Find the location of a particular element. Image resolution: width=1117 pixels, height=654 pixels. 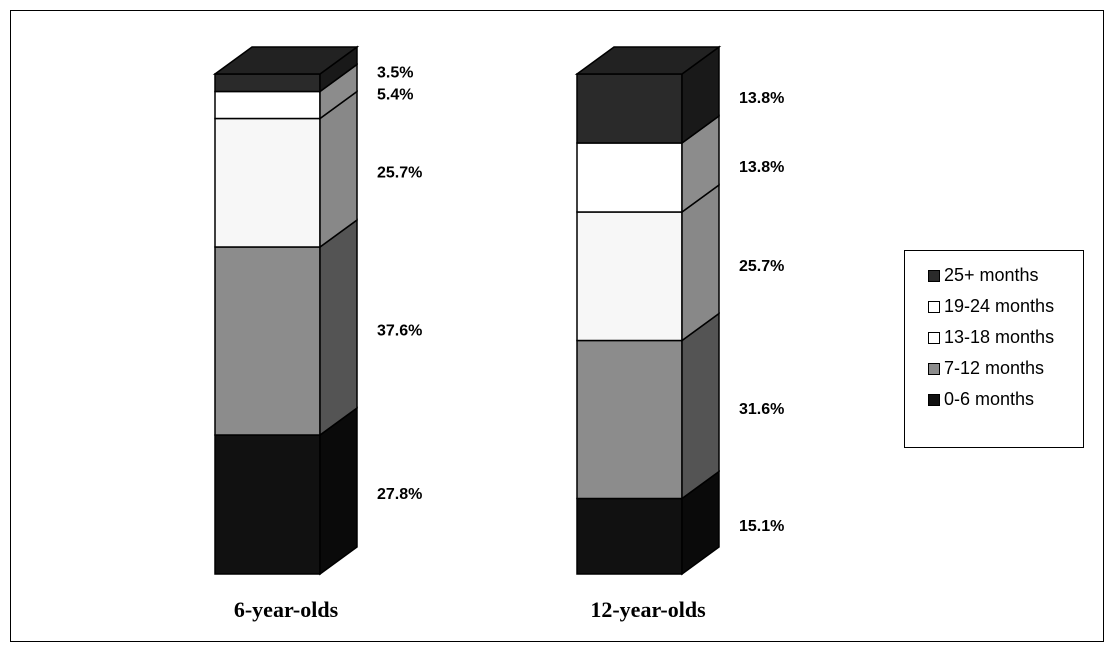

legend-item: 25+ months is located at coordinates (1005, 275).